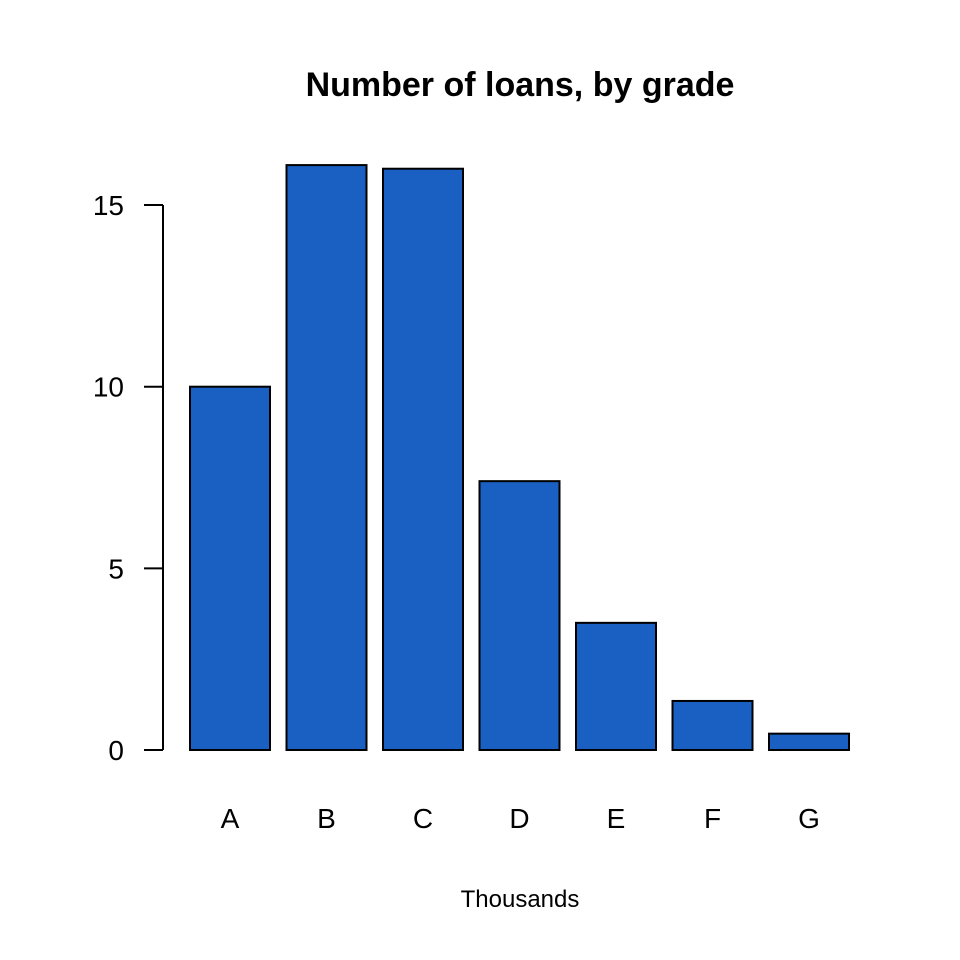 This screenshot has height=960, width=960. What do you see at coordinates (519, 615) in the screenshot?
I see `bar-D` at bounding box center [519, 615].